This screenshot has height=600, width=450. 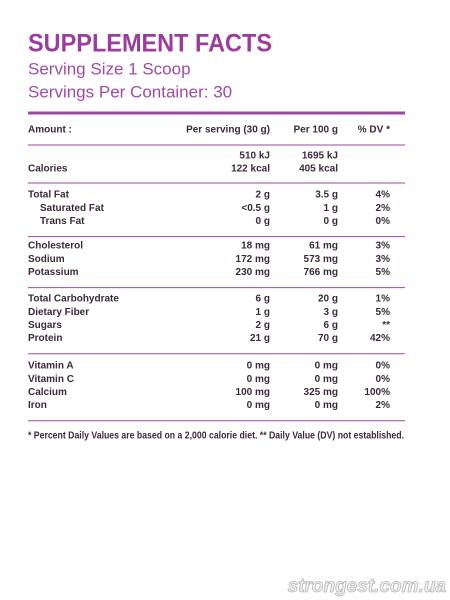 I want to click on servings-per-container: Servings Per Container: 30, so click(x=130, y=91).